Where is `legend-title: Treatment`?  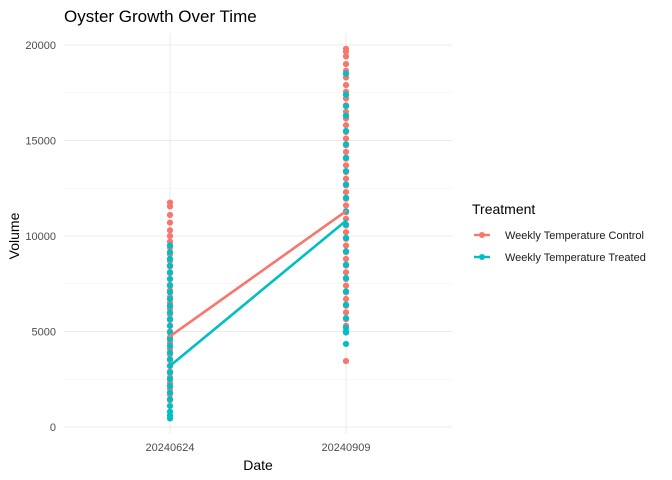
legend-title: Treatment is located at coordinates (503, 209).